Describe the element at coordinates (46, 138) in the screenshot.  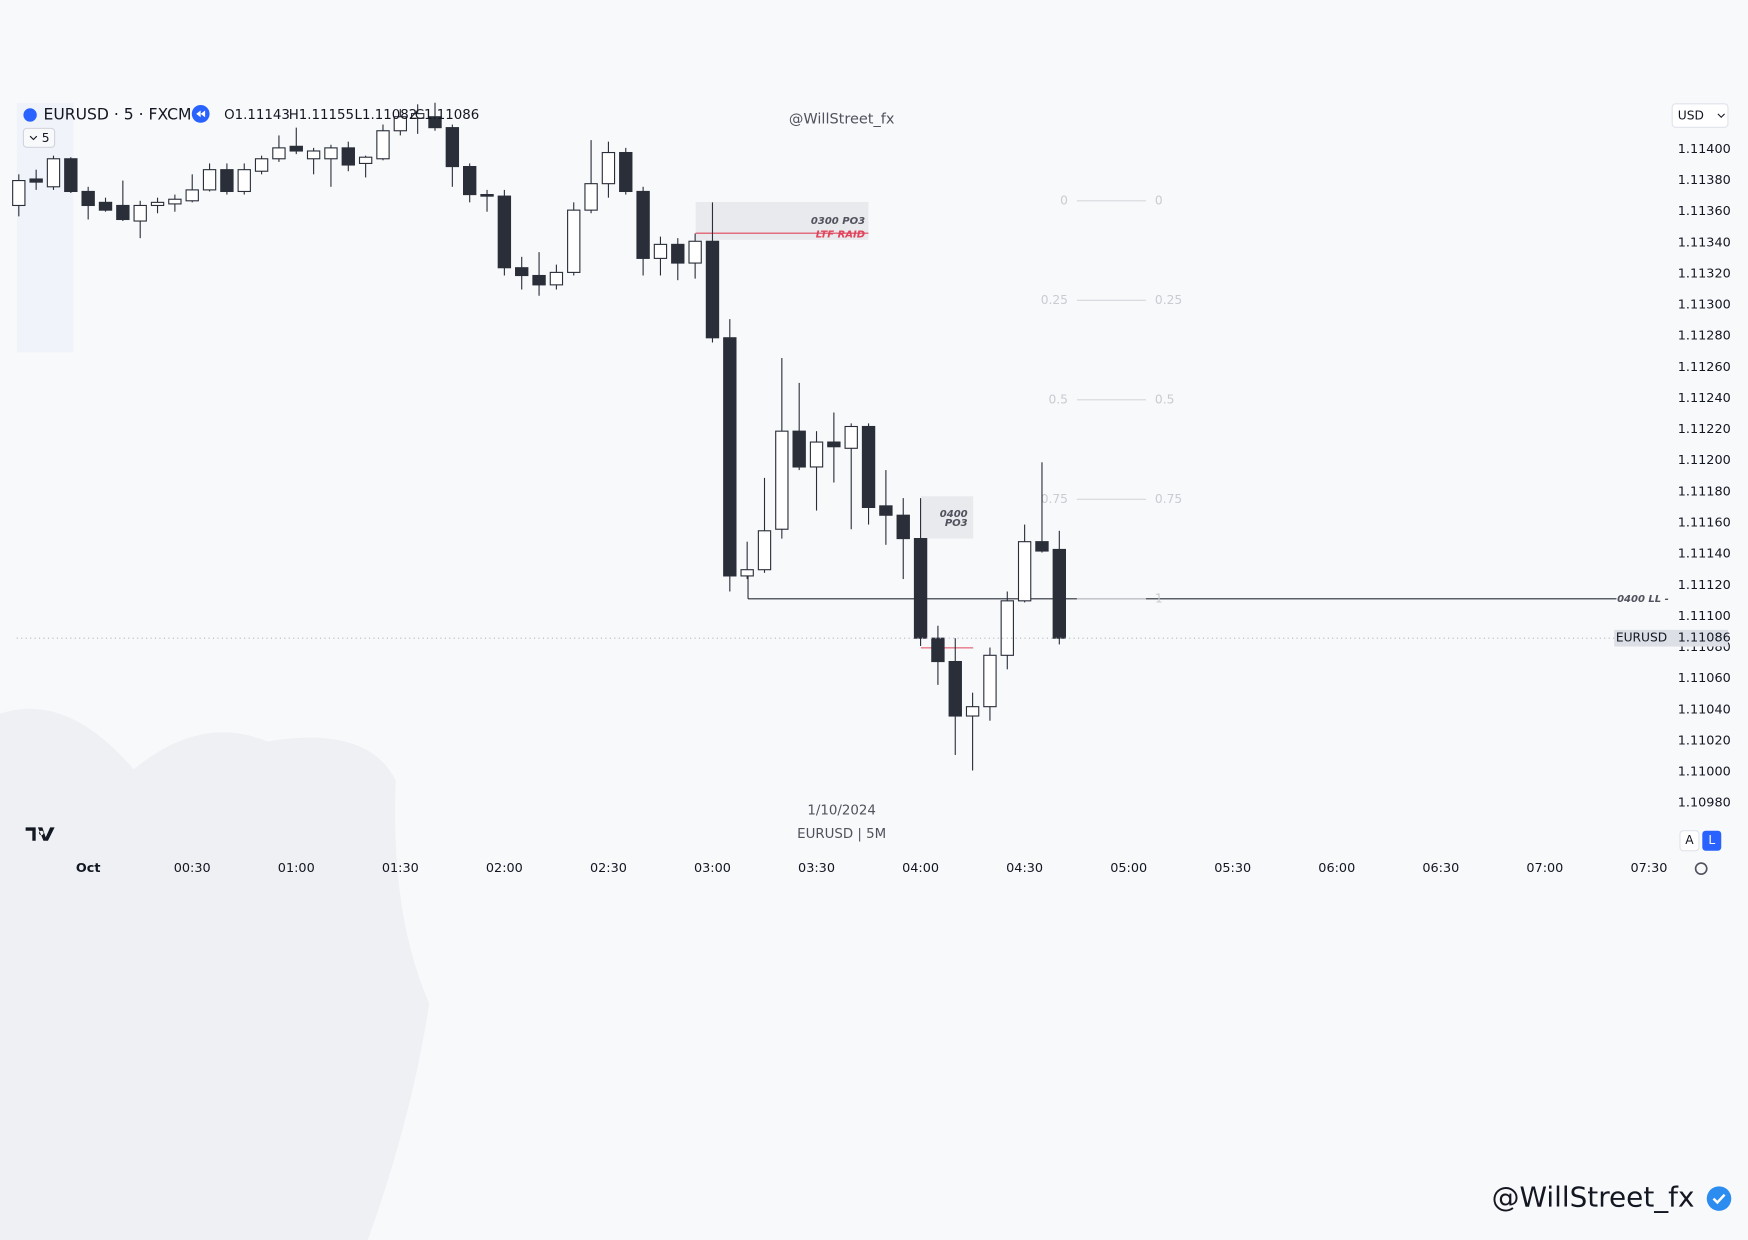
I see `interval: 5` at that location.